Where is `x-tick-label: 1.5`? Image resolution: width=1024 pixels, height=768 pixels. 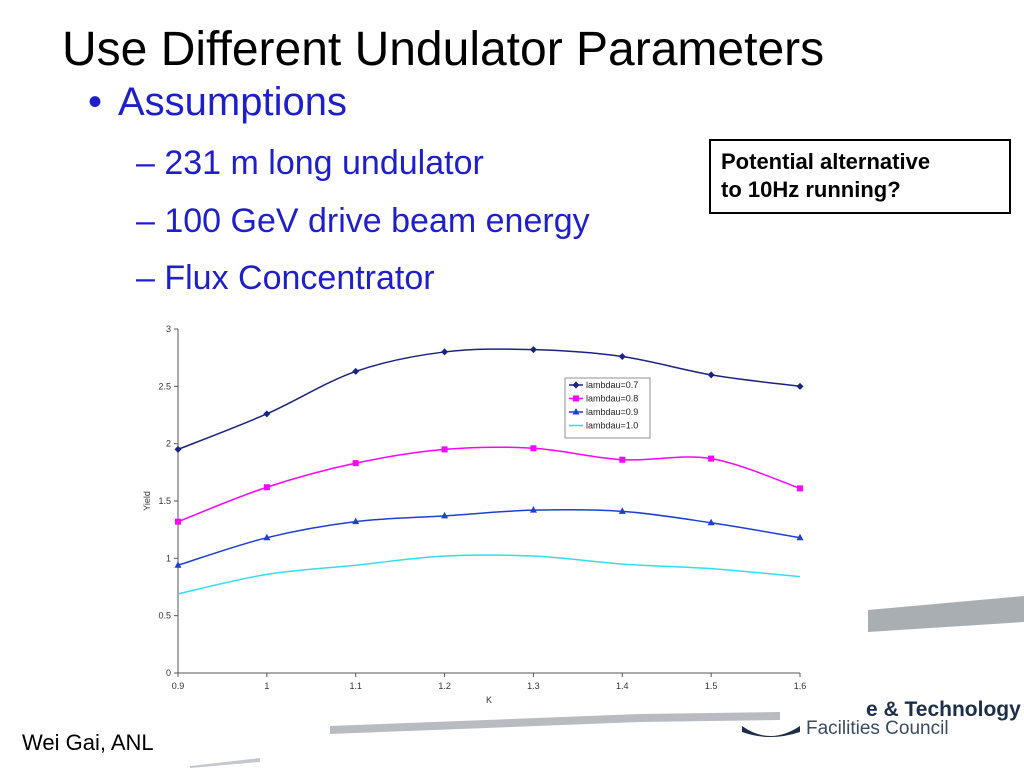 x-tick-label: 1.5 is located at coordinates (711, 686).